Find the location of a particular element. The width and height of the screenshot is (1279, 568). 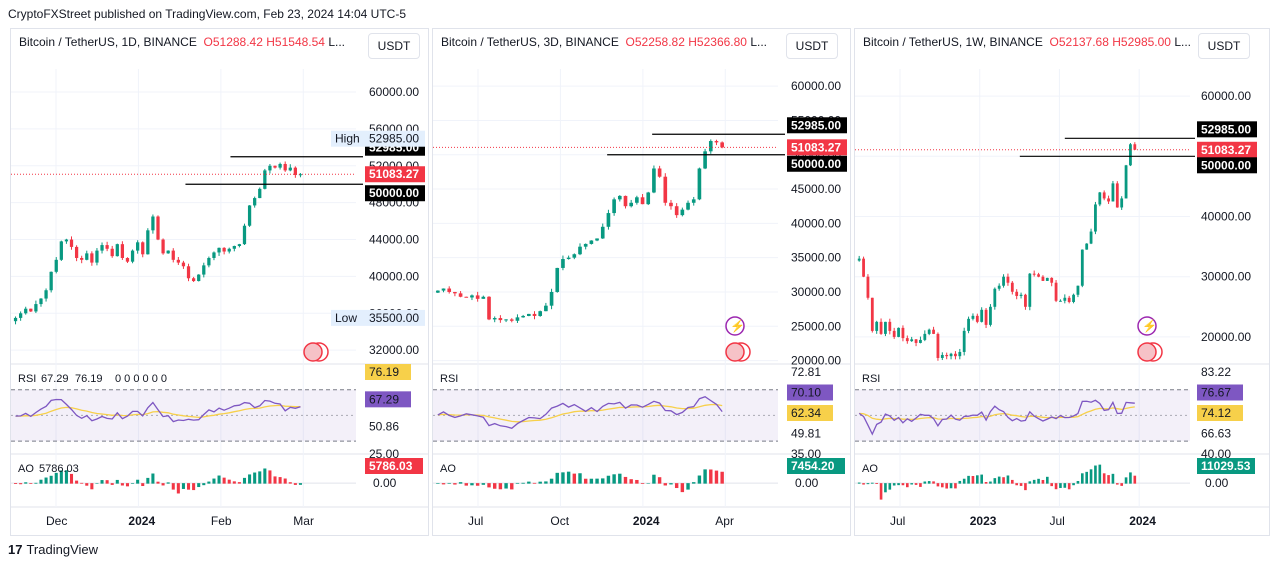

price-tag-label: 51083.27 is located at coordinates (394, 174).